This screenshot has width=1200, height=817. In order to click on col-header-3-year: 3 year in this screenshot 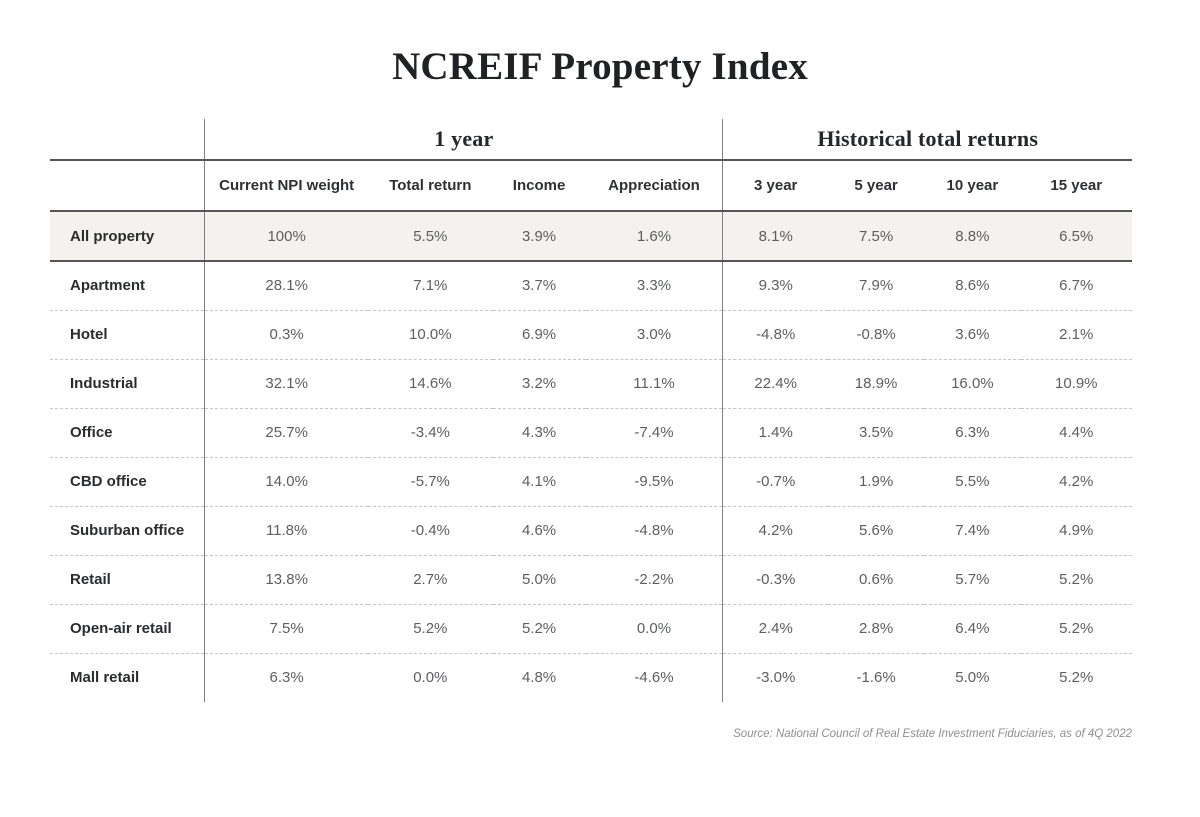, I will do `click(775, 186)`.